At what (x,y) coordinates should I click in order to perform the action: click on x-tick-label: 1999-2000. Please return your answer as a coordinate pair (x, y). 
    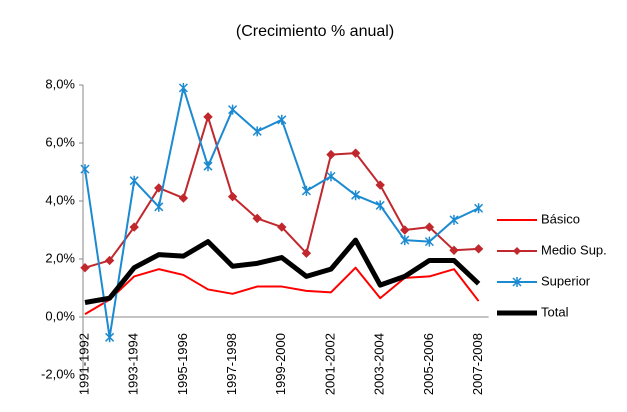
    Looking at the image, I should click on (280, 364).